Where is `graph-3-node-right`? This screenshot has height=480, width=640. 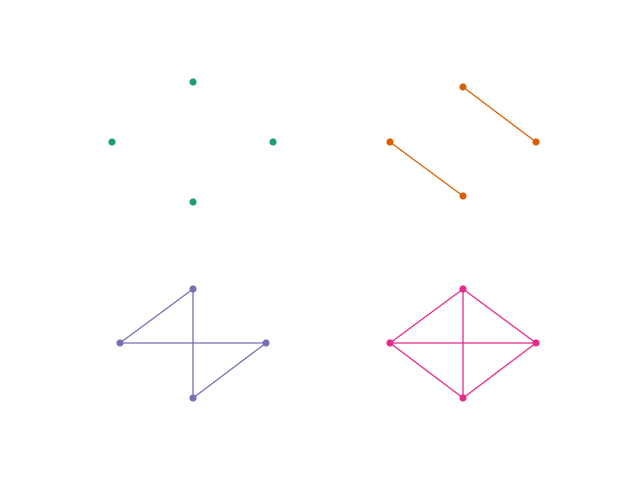 graph-3-node-right is located at coordinates (266, 343).